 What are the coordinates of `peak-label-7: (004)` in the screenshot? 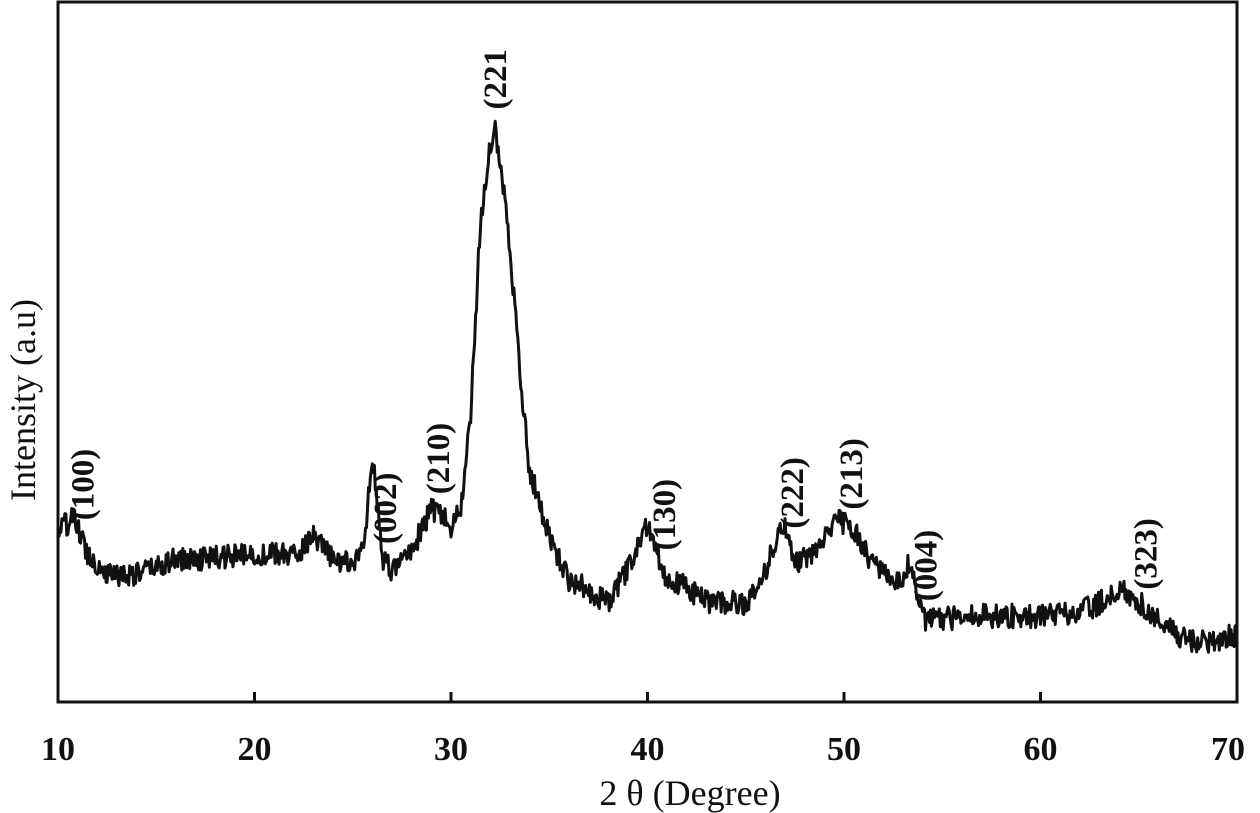 It's located at (927, 565).